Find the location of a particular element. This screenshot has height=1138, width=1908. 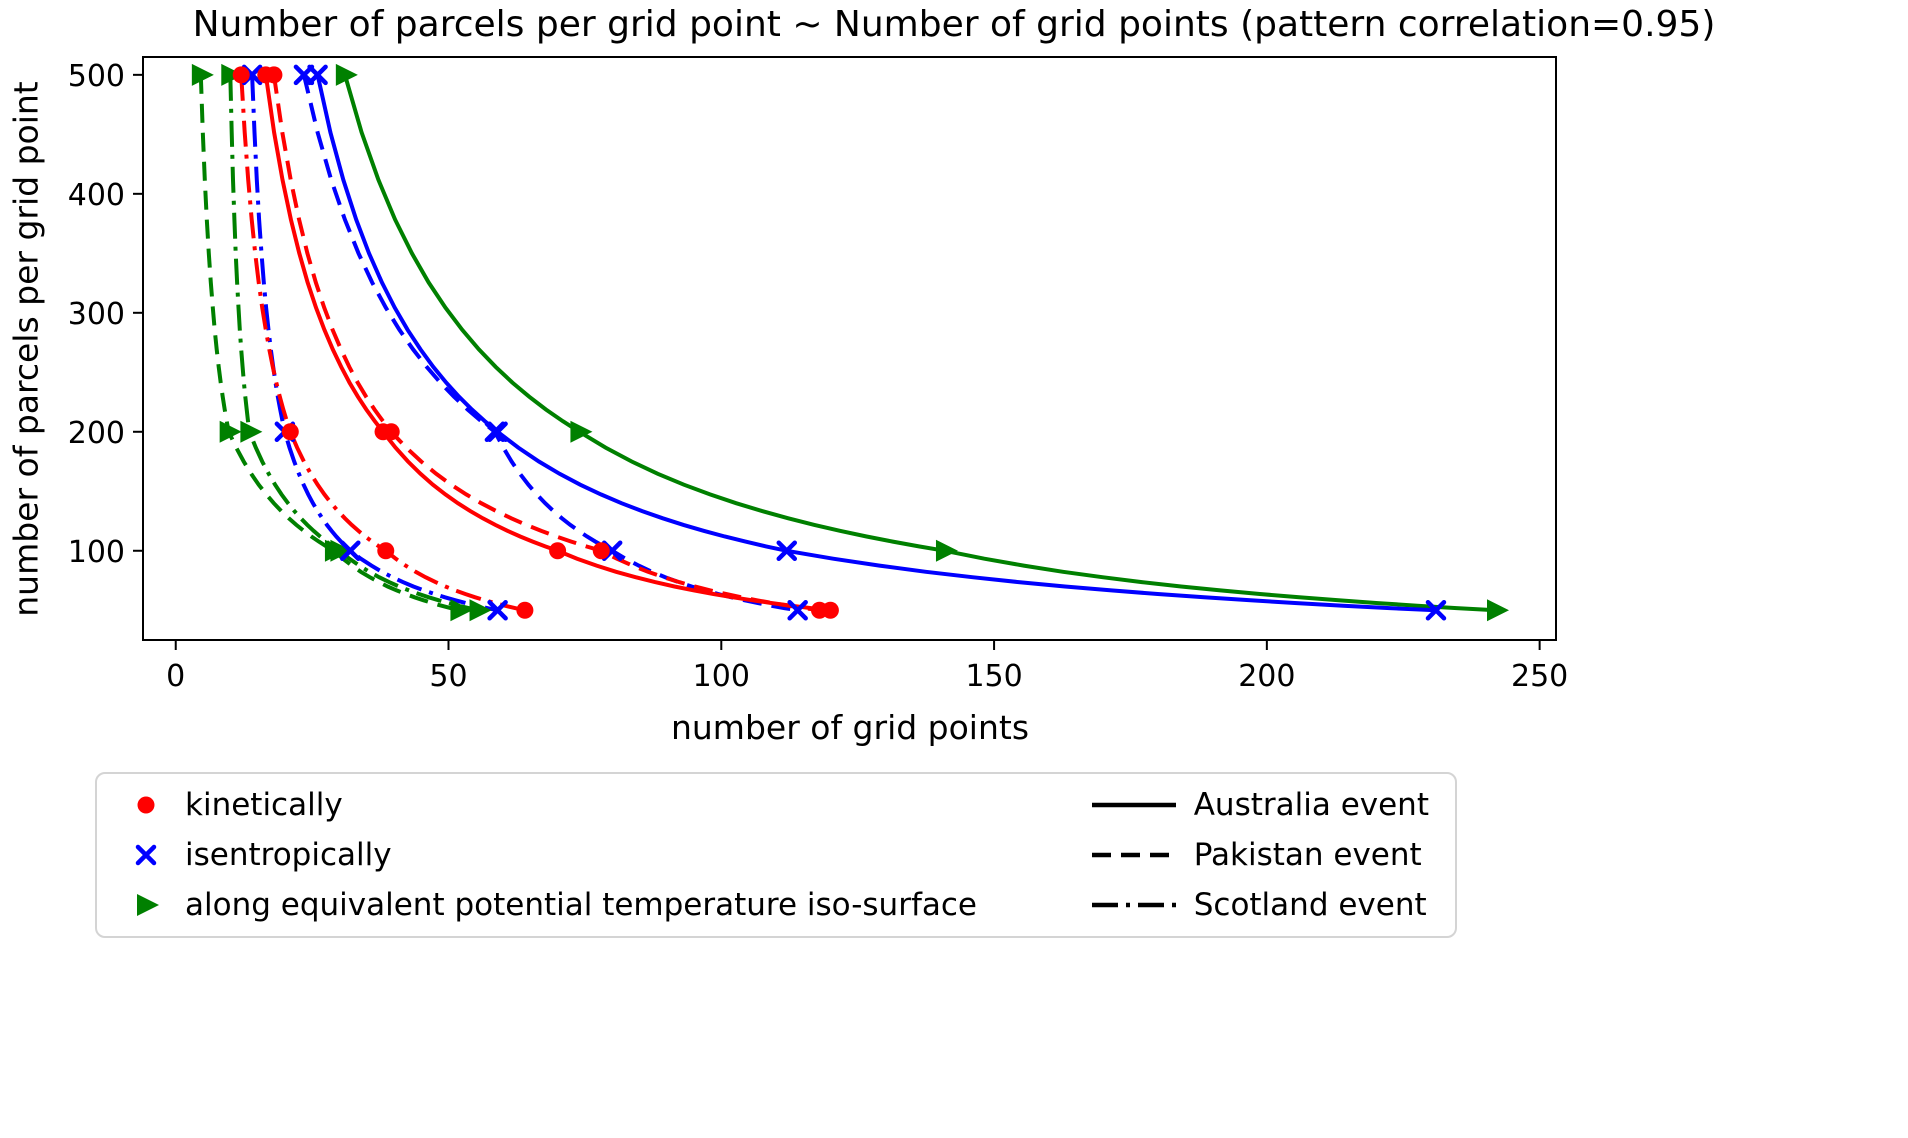

x-tick-label: 50 is located at coordinates (448, 676).